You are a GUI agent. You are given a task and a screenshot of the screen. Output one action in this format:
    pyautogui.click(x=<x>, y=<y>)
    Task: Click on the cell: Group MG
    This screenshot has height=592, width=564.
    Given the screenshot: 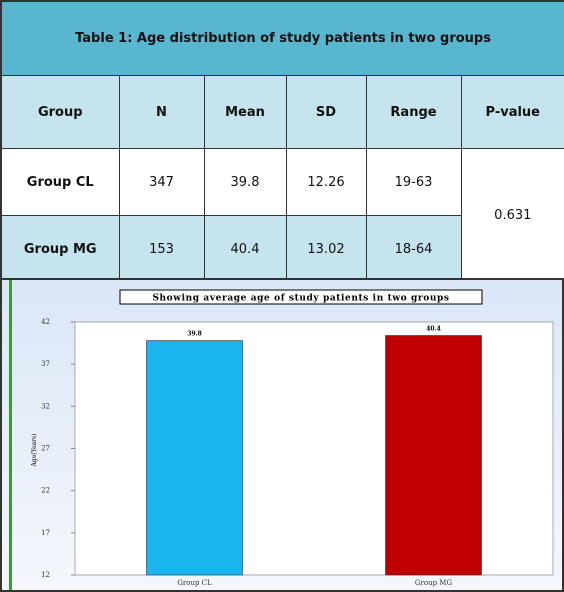 What is the action you would take?
    pyautogui.click(x=60, y=249)
    